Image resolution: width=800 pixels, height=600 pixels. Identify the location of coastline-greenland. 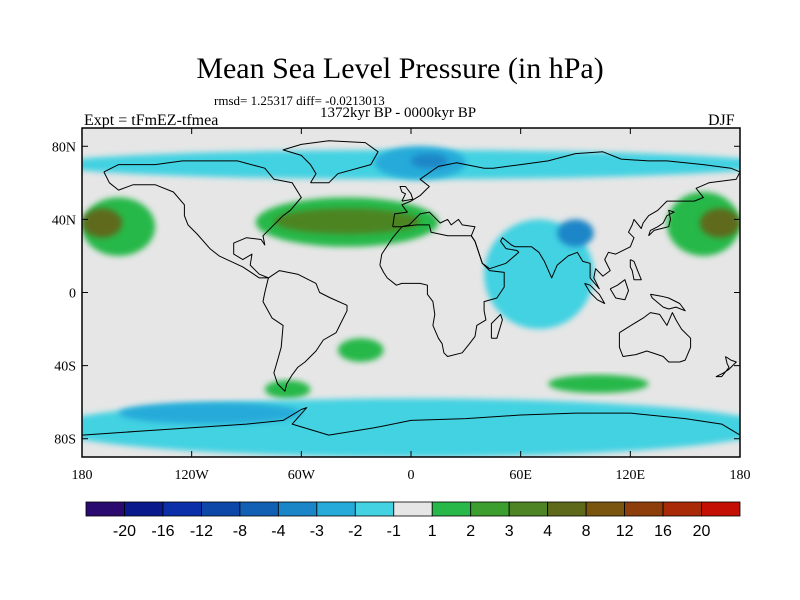
(330, 162).